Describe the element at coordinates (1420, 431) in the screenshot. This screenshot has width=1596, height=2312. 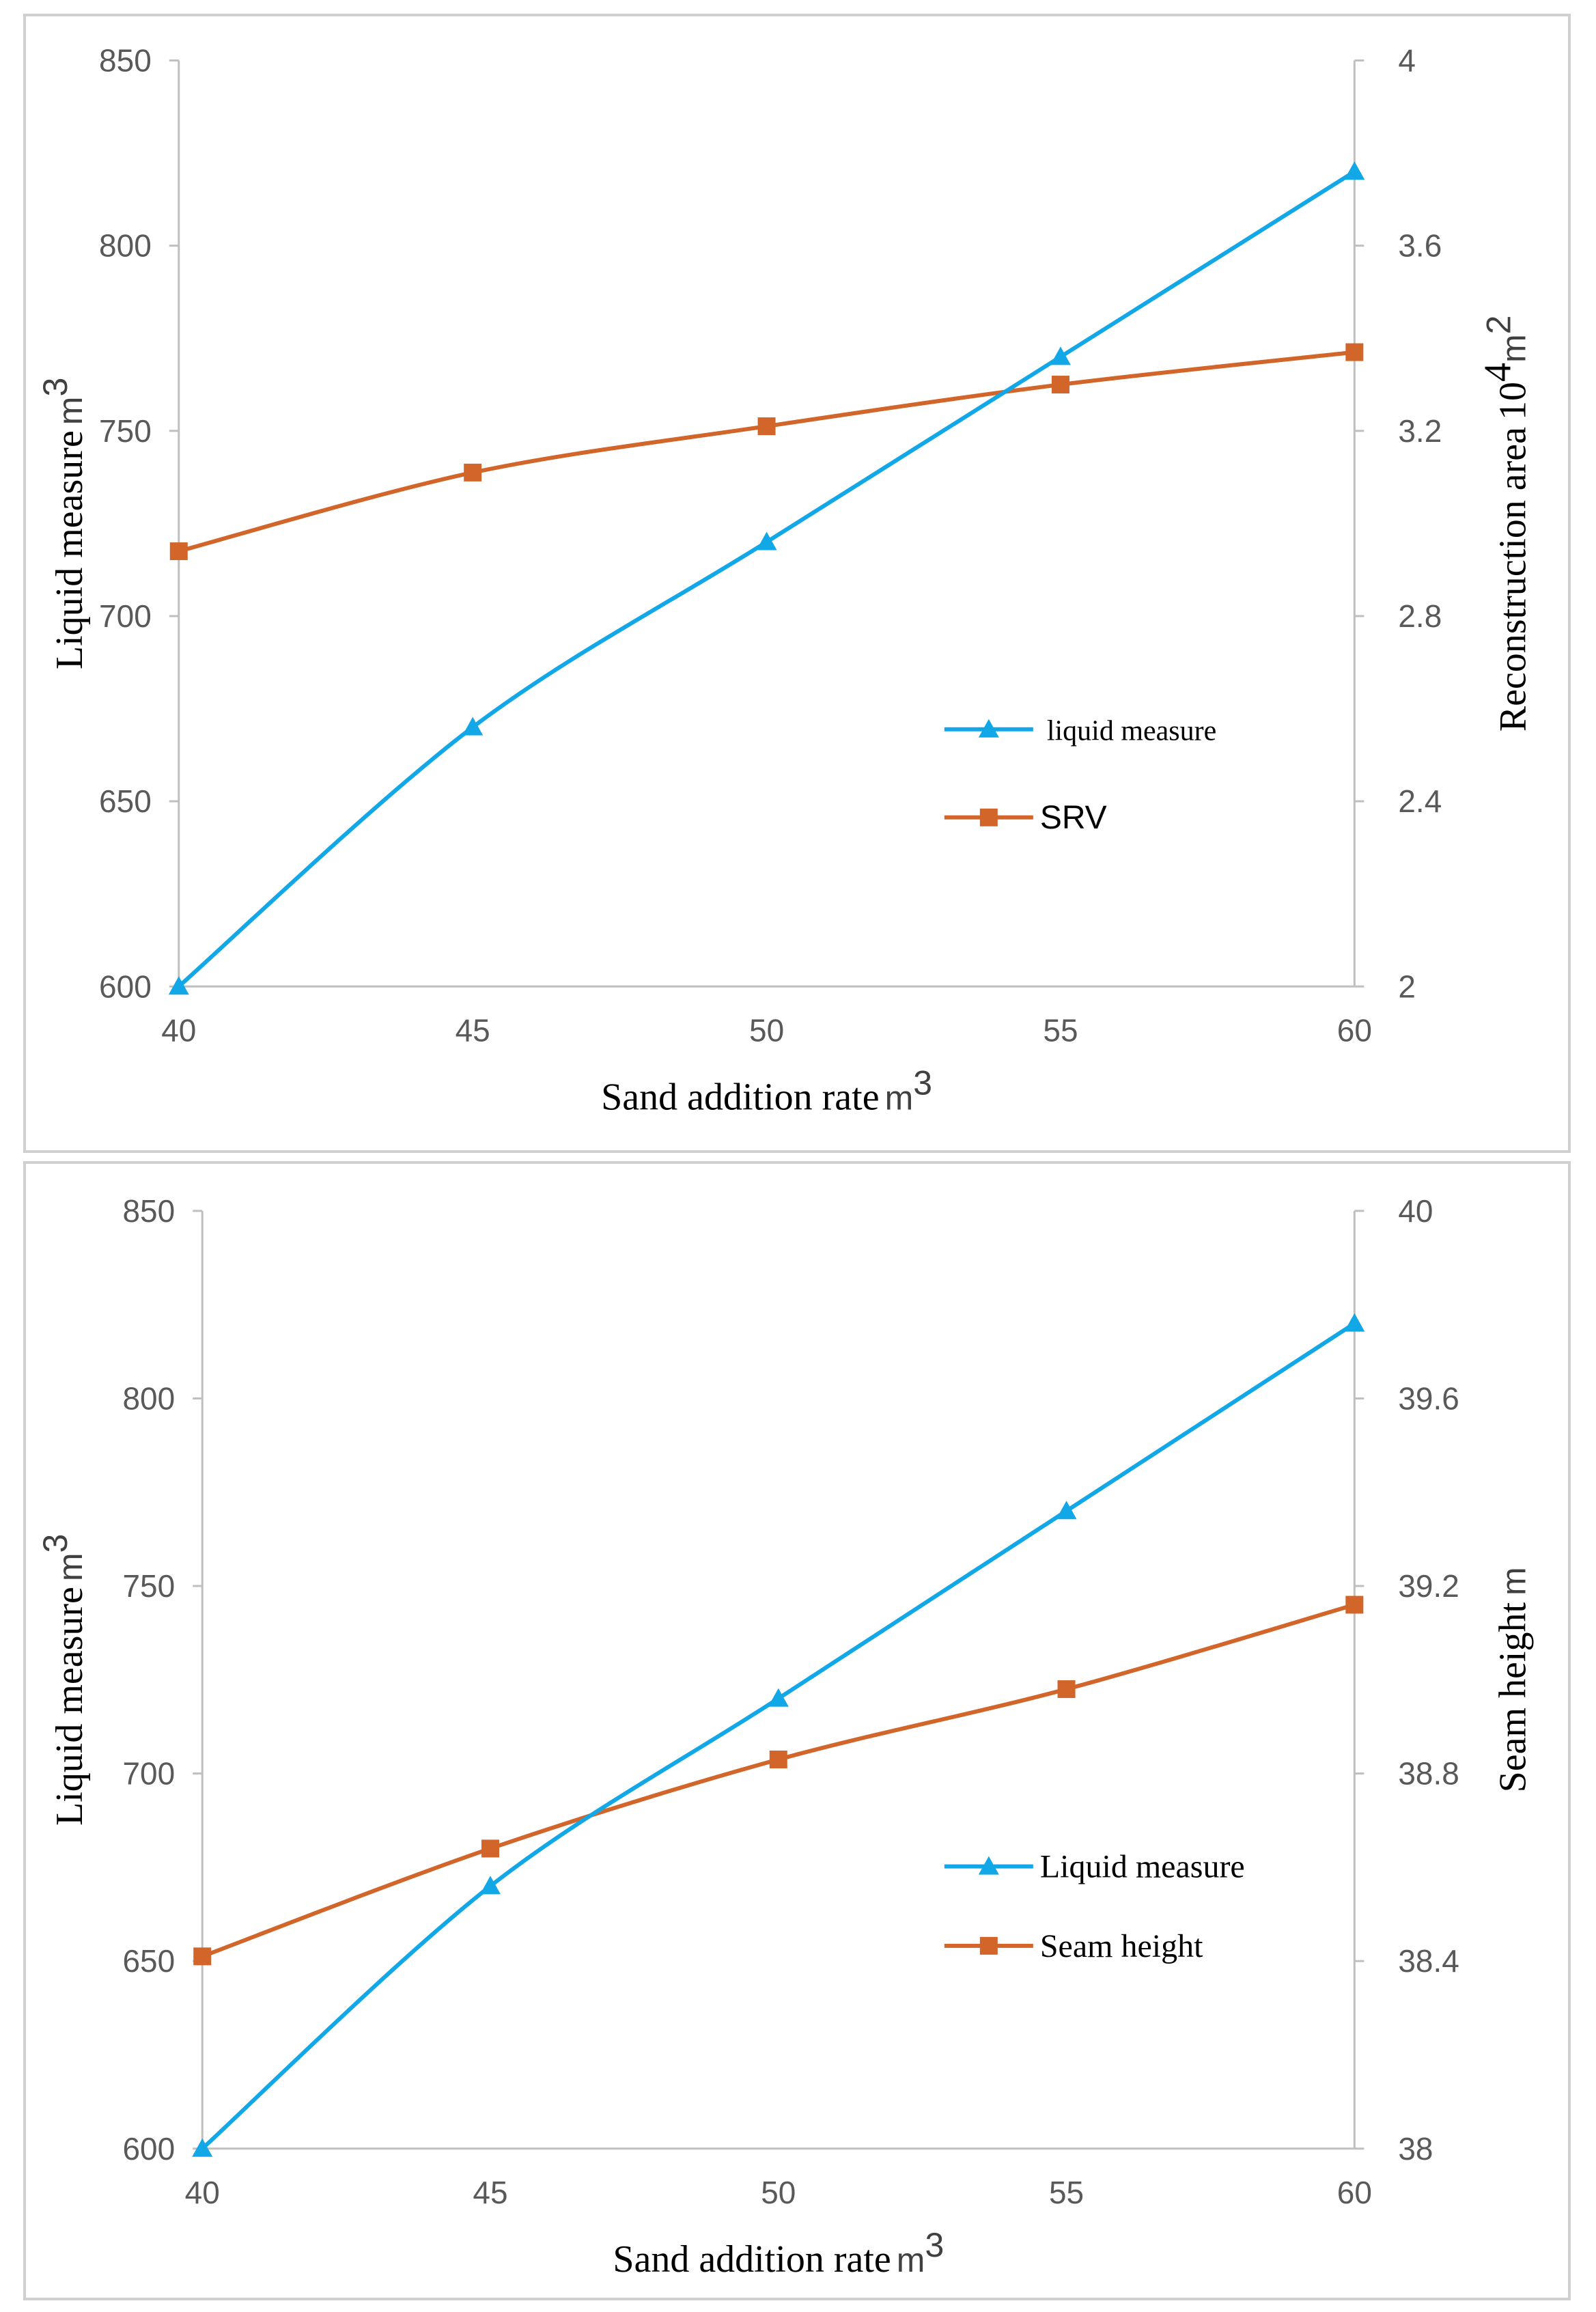
I see `right-tick-label: 3.2` at that location.